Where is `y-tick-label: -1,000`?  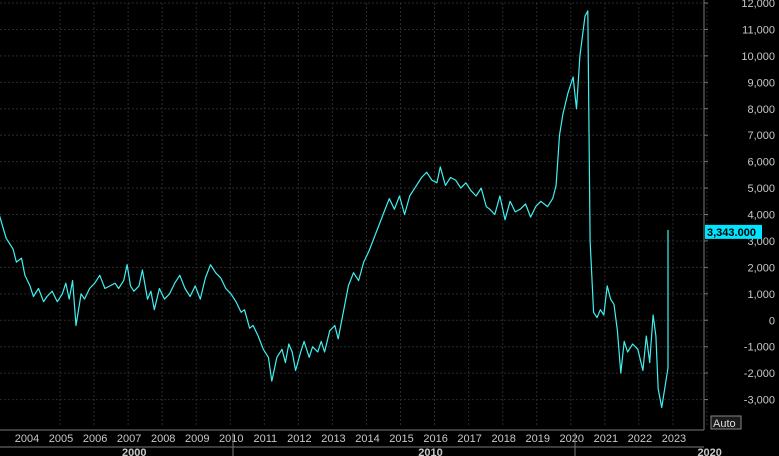 y-tick-label: -1,000 is located at coordinates (759, 348).